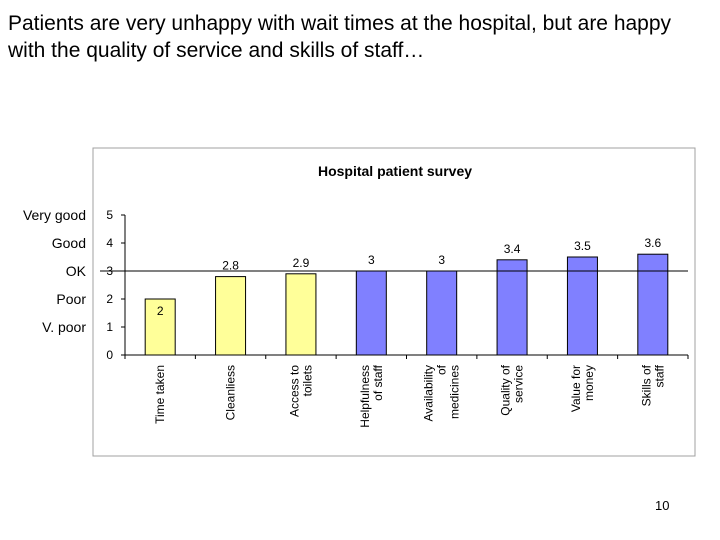  What do you see at coordinates (652, 243) in the screenshot?
I see `bar-value-label: 3.6` at bounding box center [652, 243].